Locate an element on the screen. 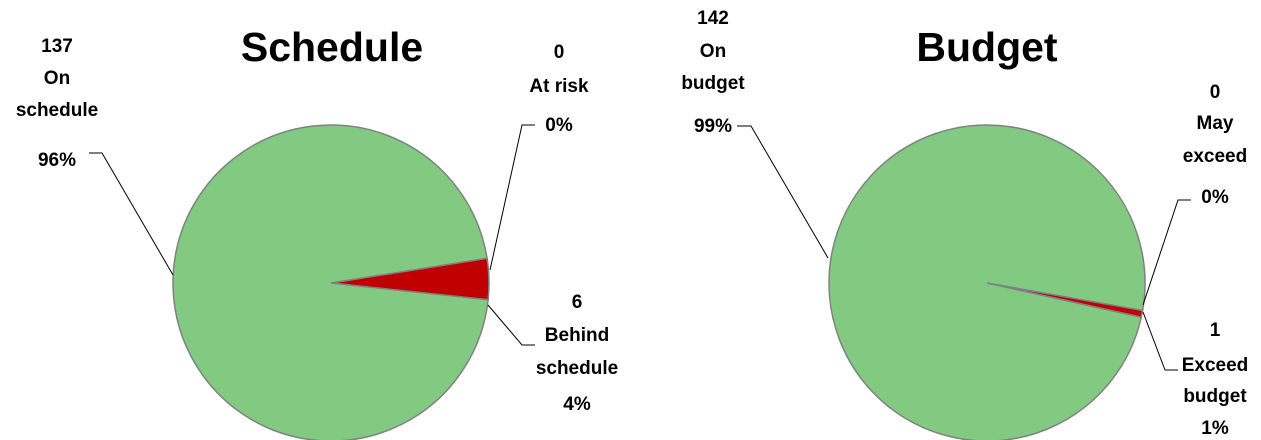 The height and width of the screenshot is (440, 1261). label-at-risk: 0 At risk 0% is located at coordinates (559, 89).